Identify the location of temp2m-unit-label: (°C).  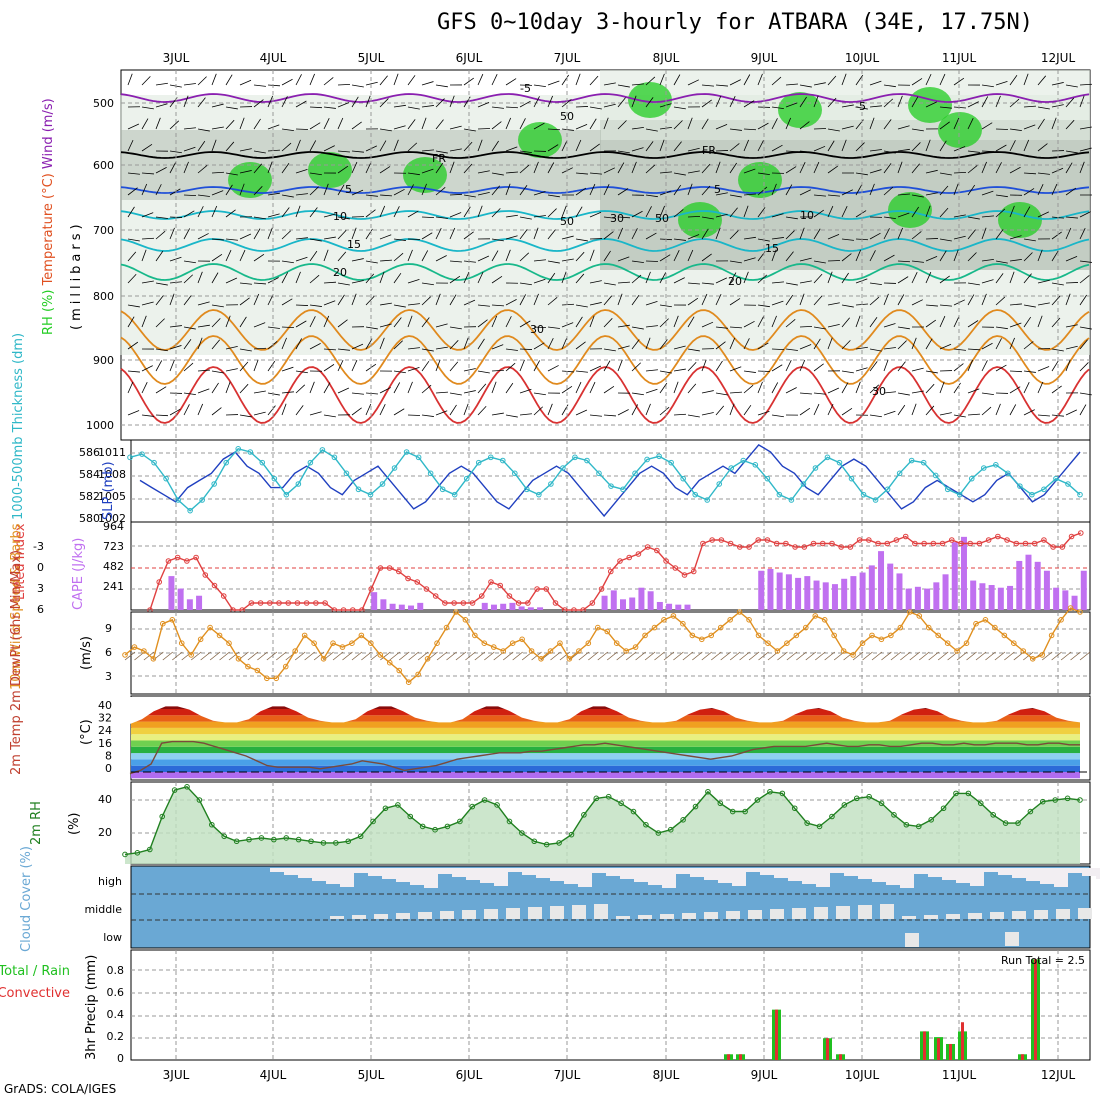
(86, 732).